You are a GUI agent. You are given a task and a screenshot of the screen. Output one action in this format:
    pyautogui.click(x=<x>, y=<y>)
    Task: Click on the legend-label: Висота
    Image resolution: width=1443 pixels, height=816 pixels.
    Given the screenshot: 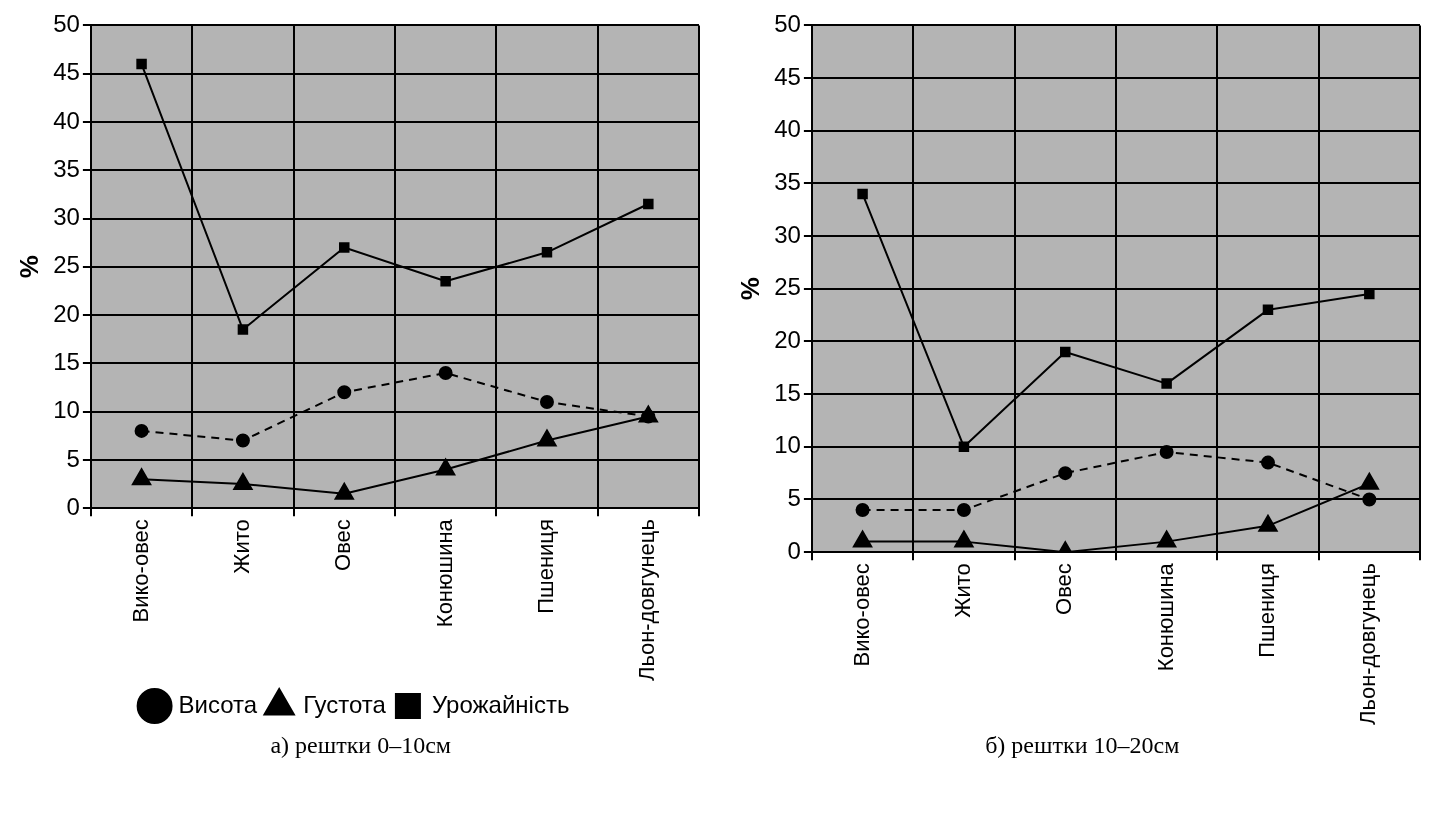 What is the action you would take?
    pyautogui.click(x=218, y=704)
    